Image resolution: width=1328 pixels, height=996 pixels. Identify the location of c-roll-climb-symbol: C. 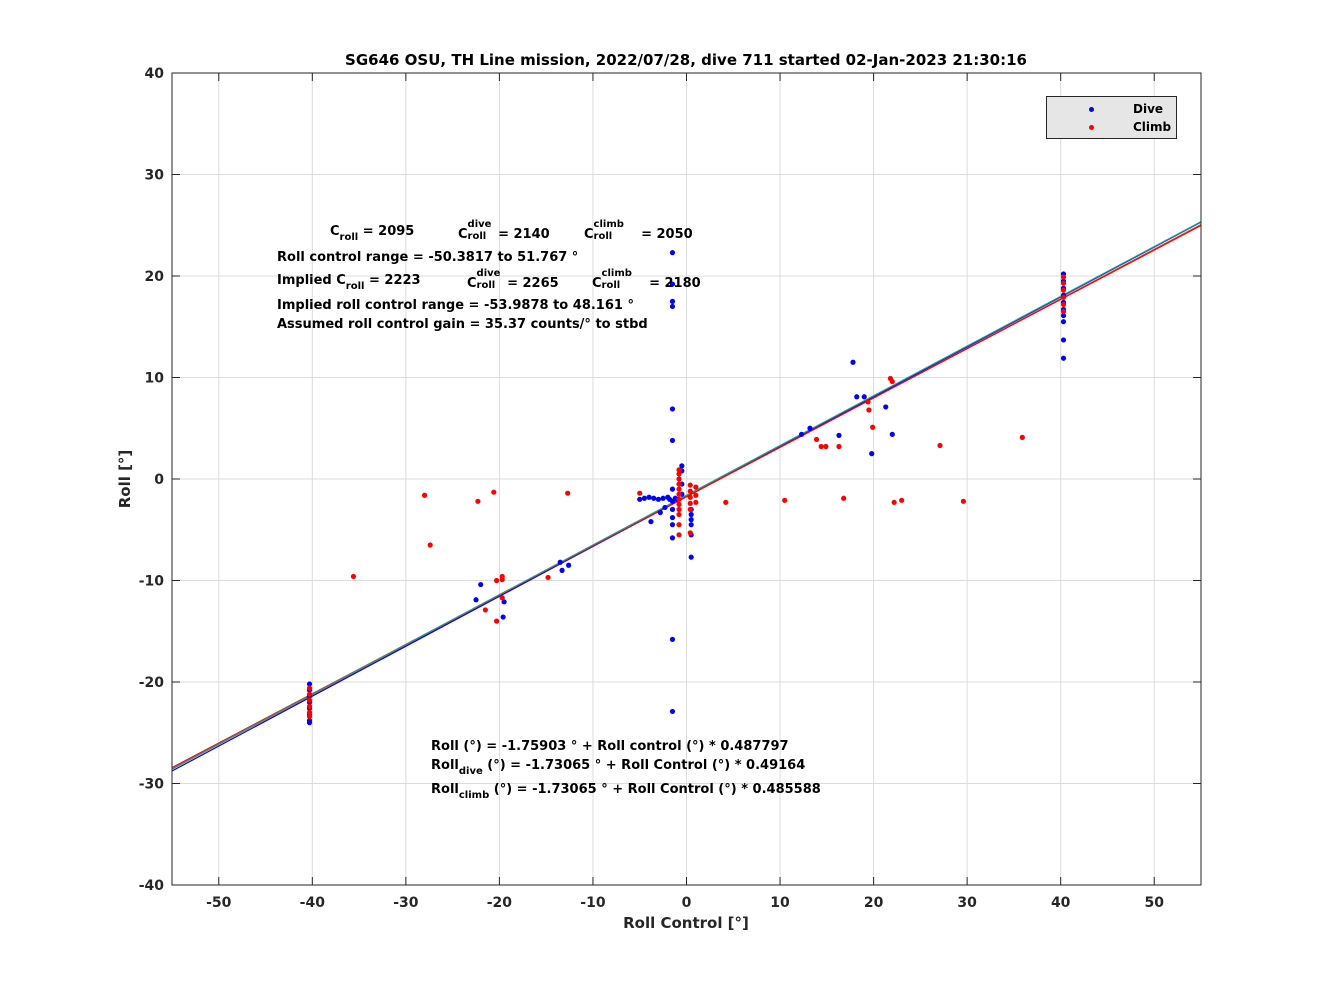
(589, 234).